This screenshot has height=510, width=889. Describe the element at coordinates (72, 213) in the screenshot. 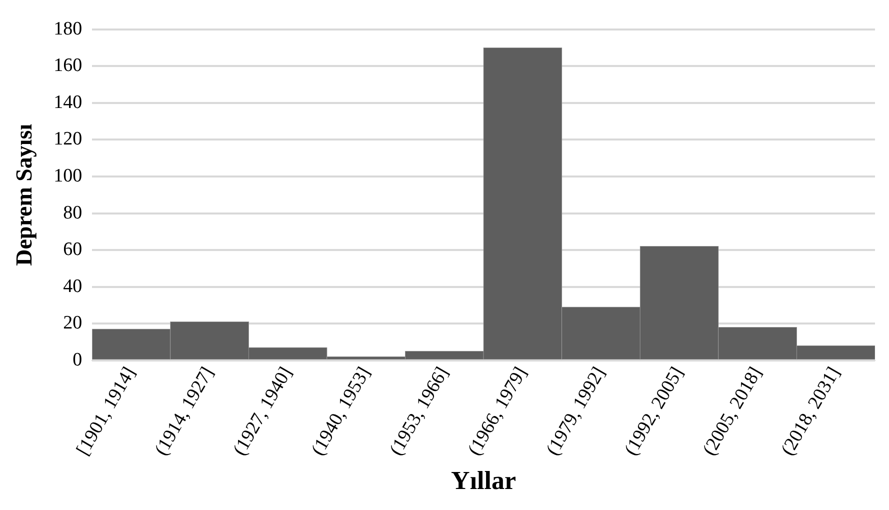

I see `y-tick-label: 80` at that location.